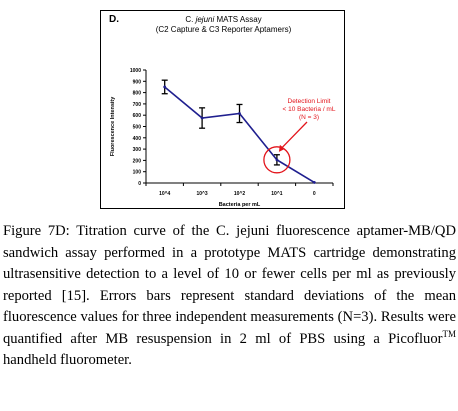 Image resolution: width=458 pixels, height=411 pixels. Describe the element at coordinates (137, 139) in the screenshot. I see `y-tick-label: 400` at that location.